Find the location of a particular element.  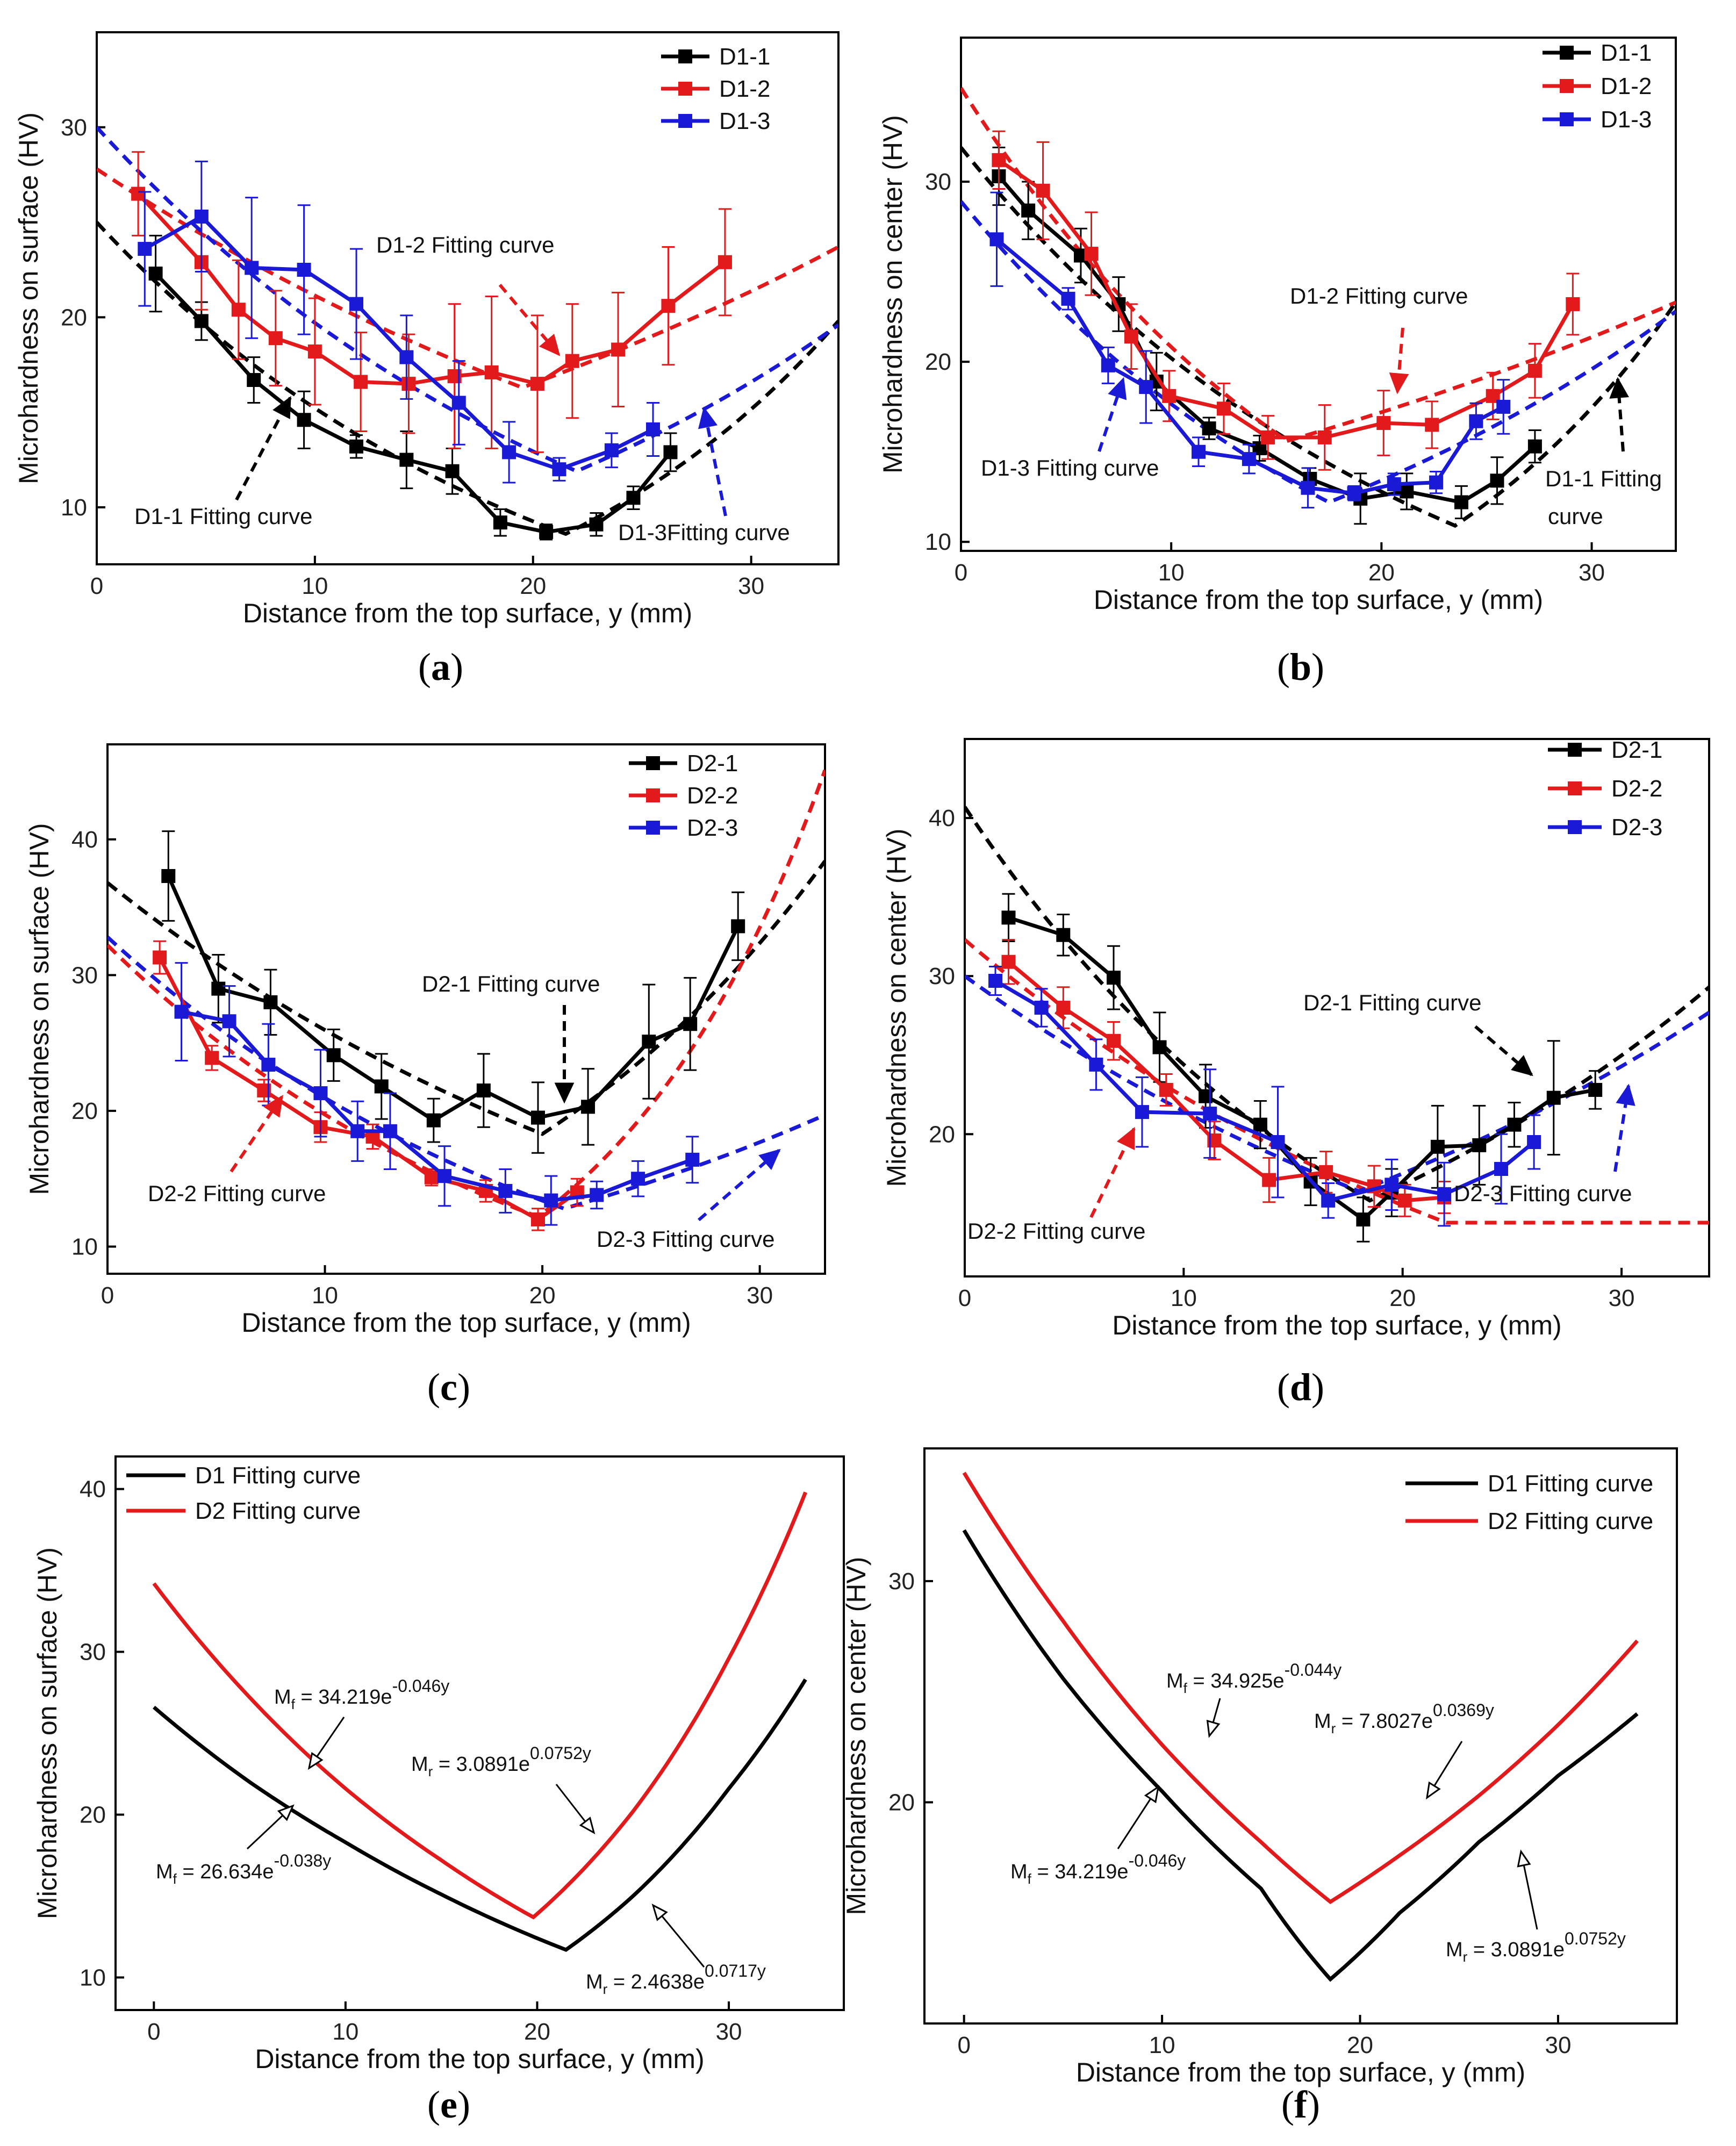

panel-caption: (d) is located at coordinates (1300, 1387).